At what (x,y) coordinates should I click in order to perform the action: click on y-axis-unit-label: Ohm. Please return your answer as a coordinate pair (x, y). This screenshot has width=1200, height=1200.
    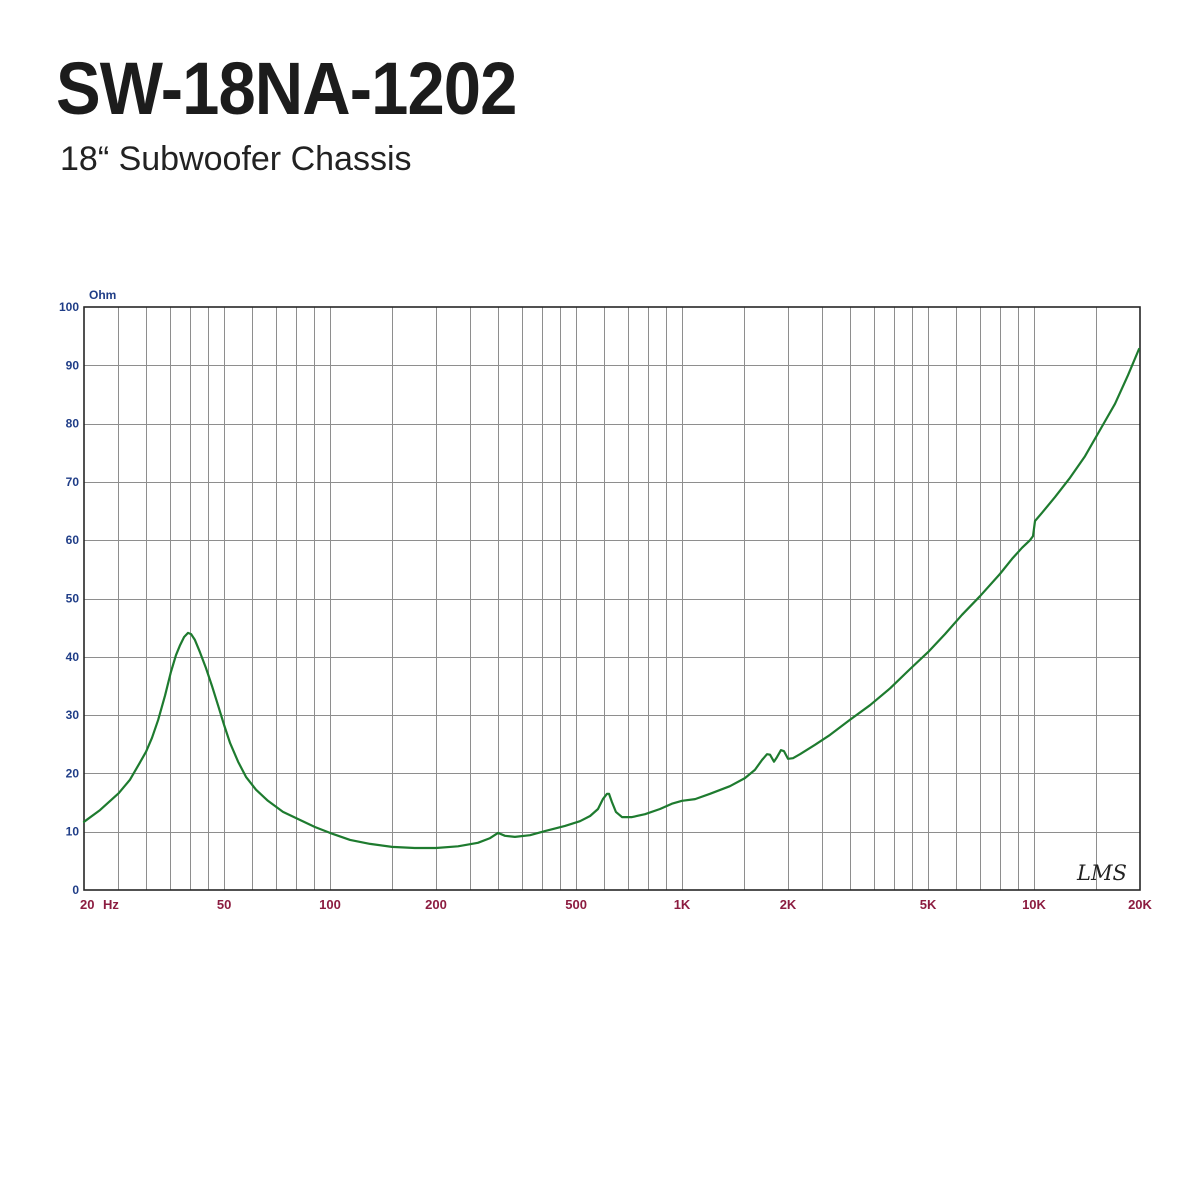
    Looking at the image, I should click on (102, 295).